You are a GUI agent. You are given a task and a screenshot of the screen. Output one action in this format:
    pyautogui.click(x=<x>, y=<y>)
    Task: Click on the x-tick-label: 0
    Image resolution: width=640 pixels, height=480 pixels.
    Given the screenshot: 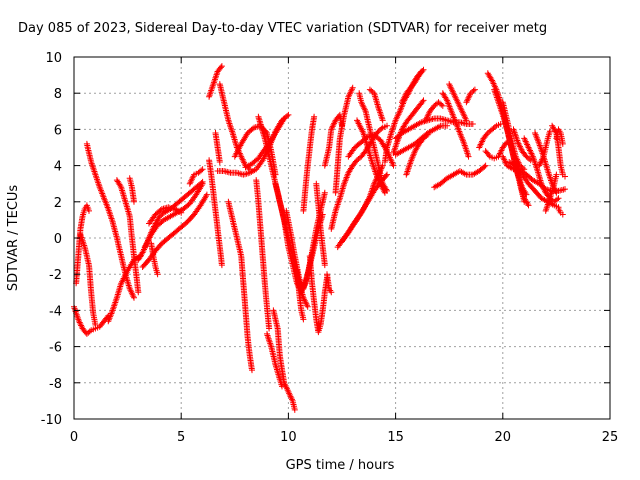 What is the action you would take?
    pyautogui.click(x=74, y=437)
    